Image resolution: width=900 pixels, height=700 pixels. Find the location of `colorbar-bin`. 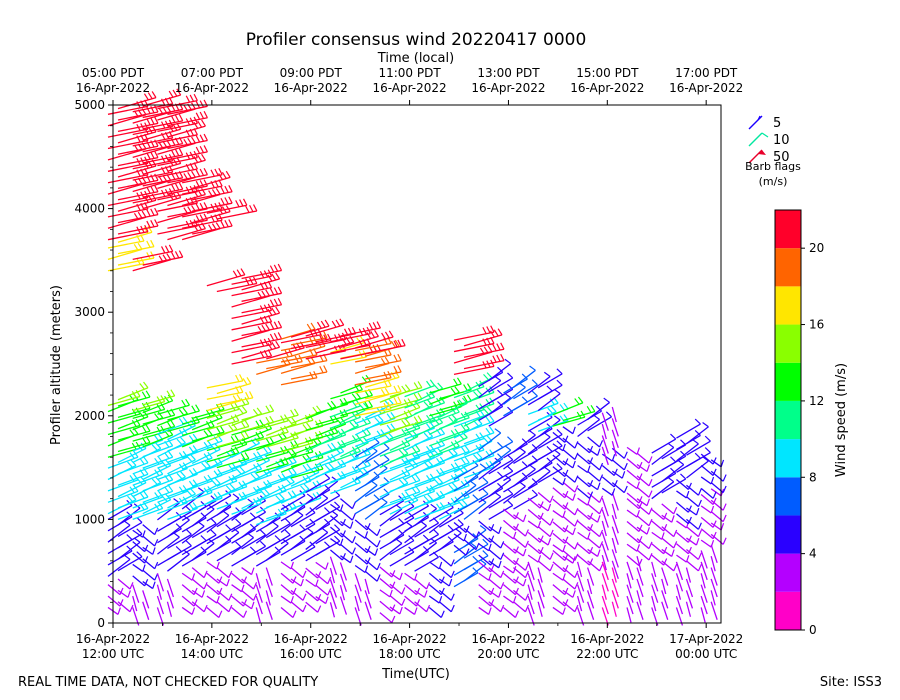

colorbar-bin is located at coordinates (788, 610).